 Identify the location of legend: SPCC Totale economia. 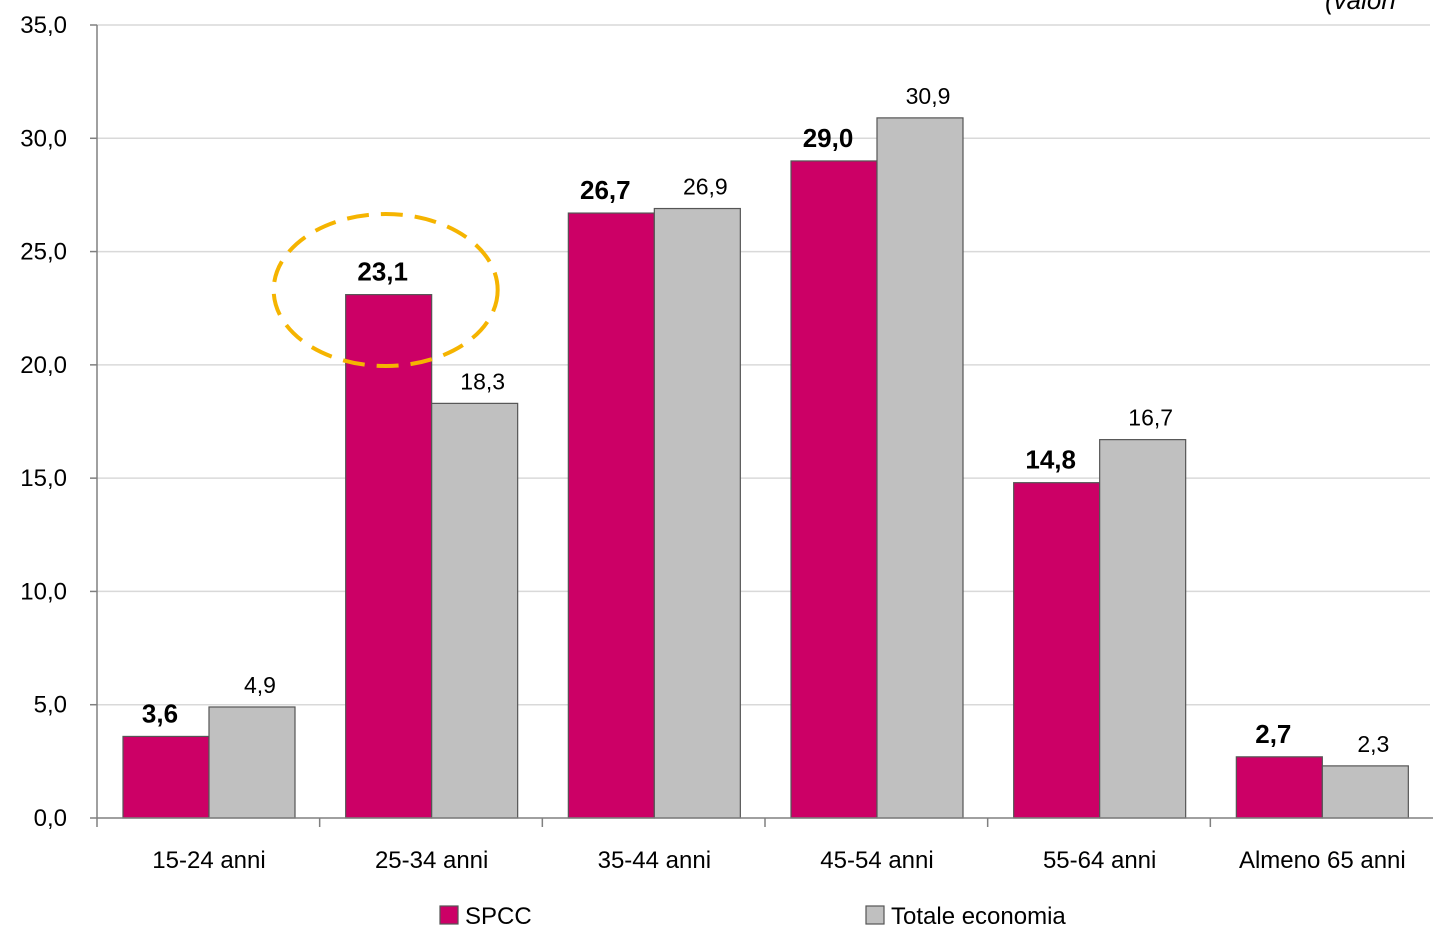
(752, 915).